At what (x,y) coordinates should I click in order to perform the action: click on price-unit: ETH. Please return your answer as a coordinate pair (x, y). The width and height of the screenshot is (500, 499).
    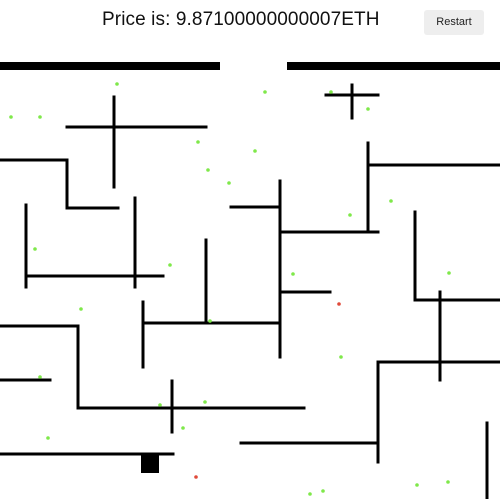
    Looking at the image, I should click on (360, 19).